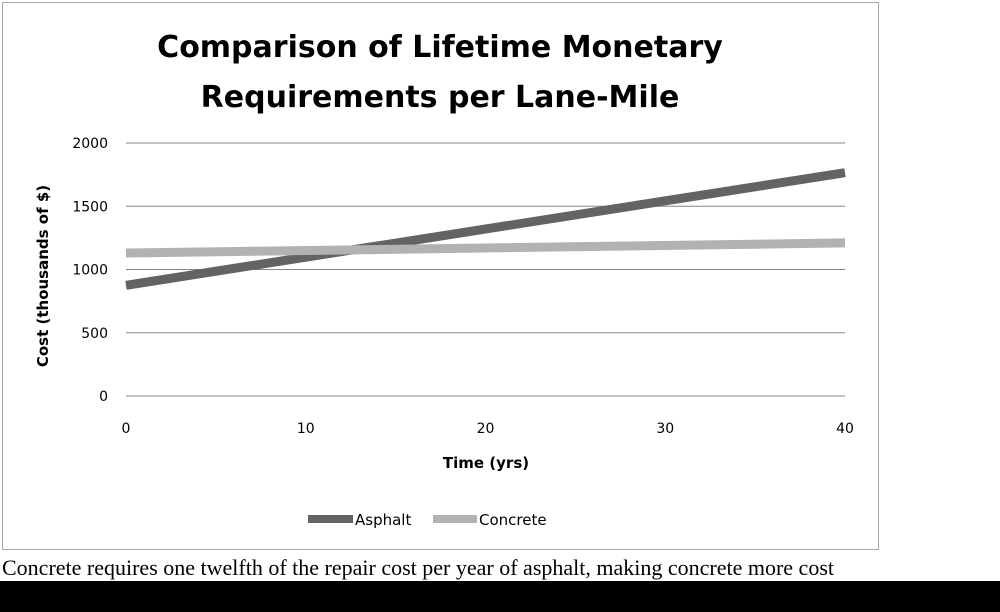 The width and height of the screenshot is (1000, 612). Describe the element at coordinates (485, 248) in the screenshot. I see `series-line-concrete` at that location.